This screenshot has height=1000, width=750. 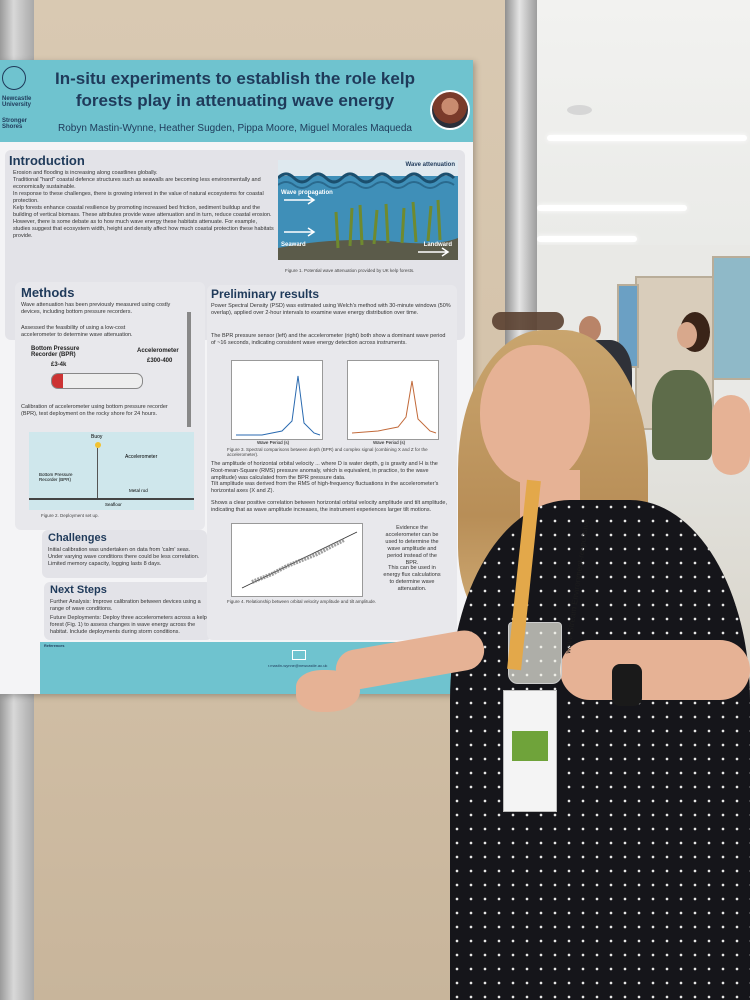 I want to click on bpr-price: £3-4k, so click(x=59, y=365).